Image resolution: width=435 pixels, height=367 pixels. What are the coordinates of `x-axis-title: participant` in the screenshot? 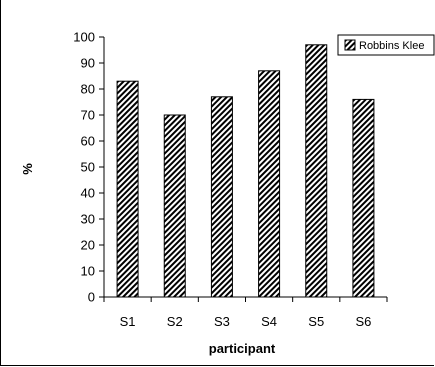 It's located at (242, 348).